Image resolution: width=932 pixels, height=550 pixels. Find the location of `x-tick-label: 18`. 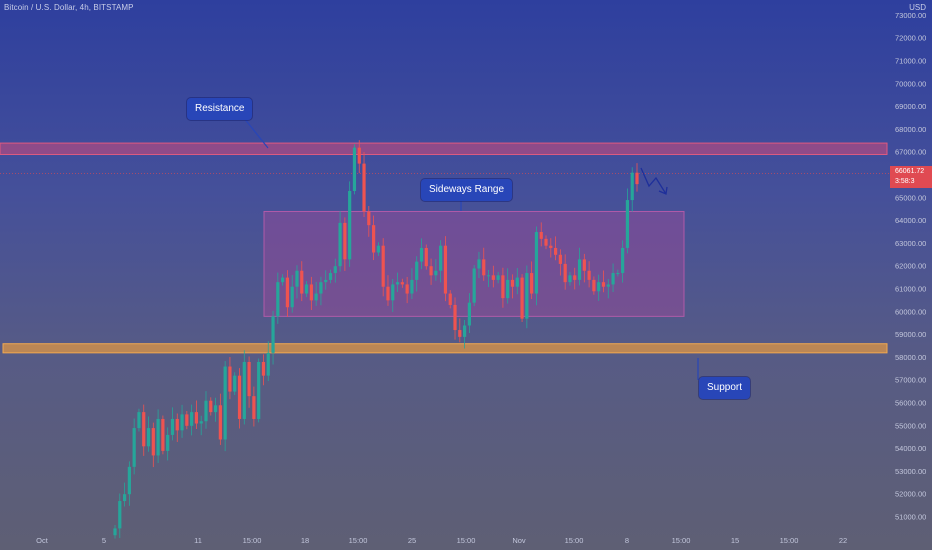

x-tick-label: 18 is located at coordinates (305, 540).